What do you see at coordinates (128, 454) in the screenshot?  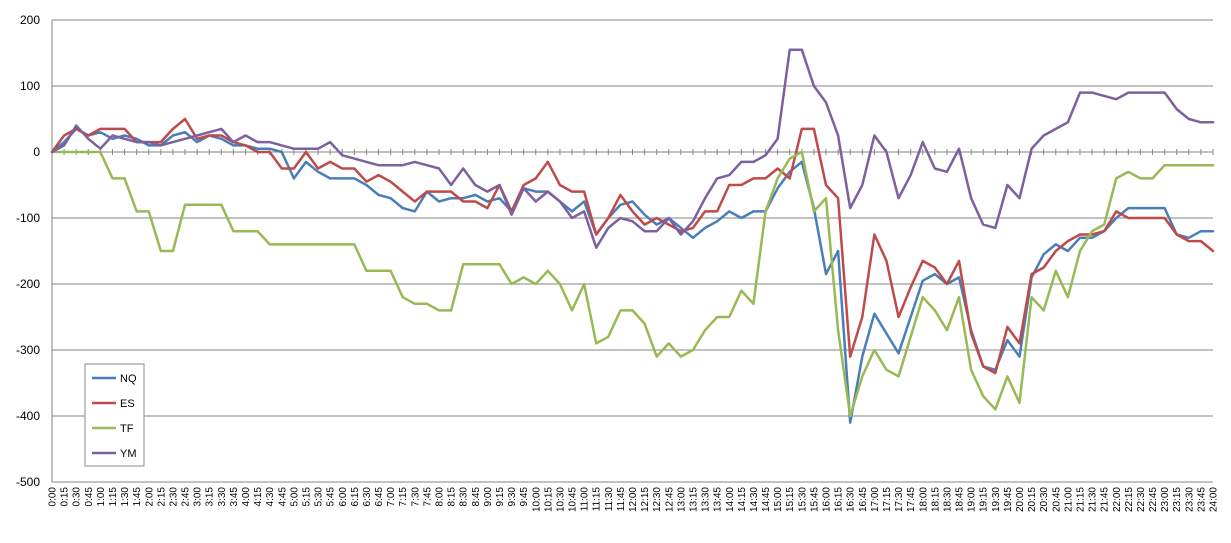 I see `legend-label-ym: YM` at bounding box center [128, 454].